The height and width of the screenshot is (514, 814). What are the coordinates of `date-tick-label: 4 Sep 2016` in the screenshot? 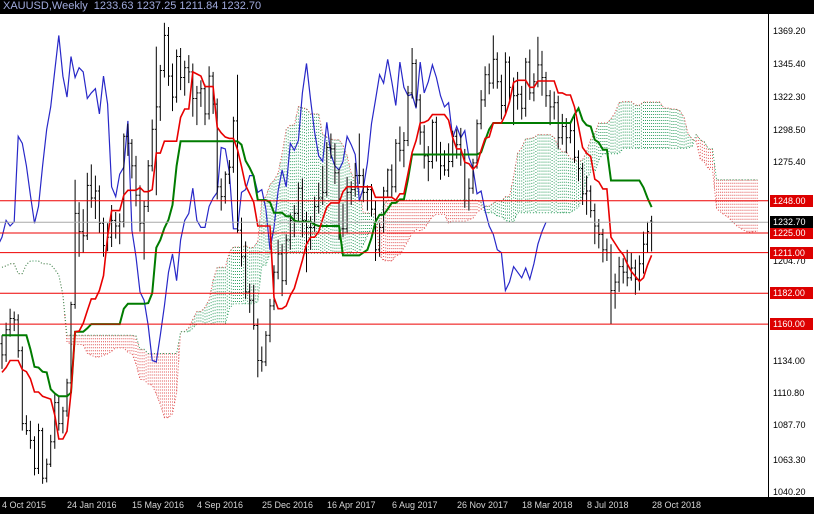 It's located at (220, 505).